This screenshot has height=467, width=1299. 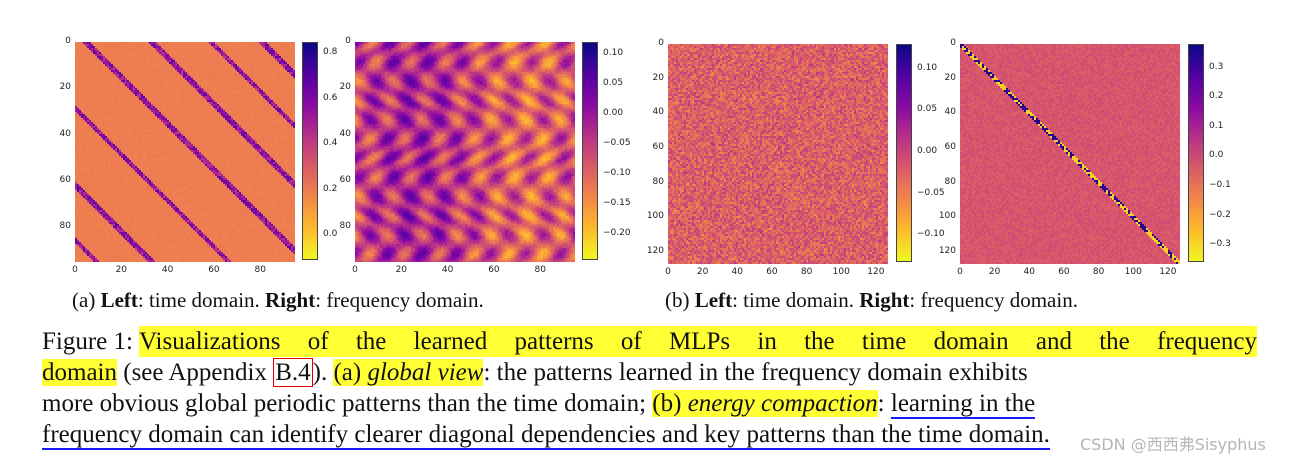 I want to click on caption-highlight-b: (b) energy compaction, so click(x=765, y=403).